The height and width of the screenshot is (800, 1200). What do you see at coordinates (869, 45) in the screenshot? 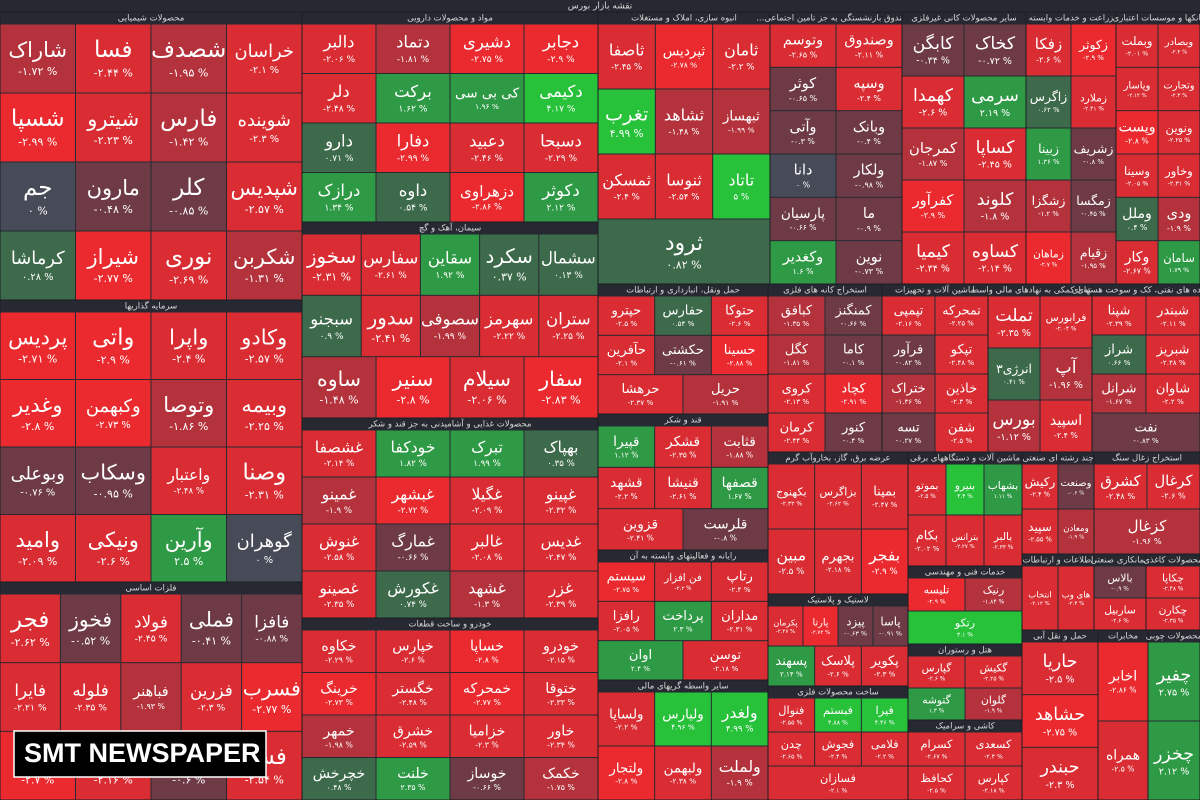
I see `tile: وصندوق -۲.۱۱ %` at bounding box center [869, 45].